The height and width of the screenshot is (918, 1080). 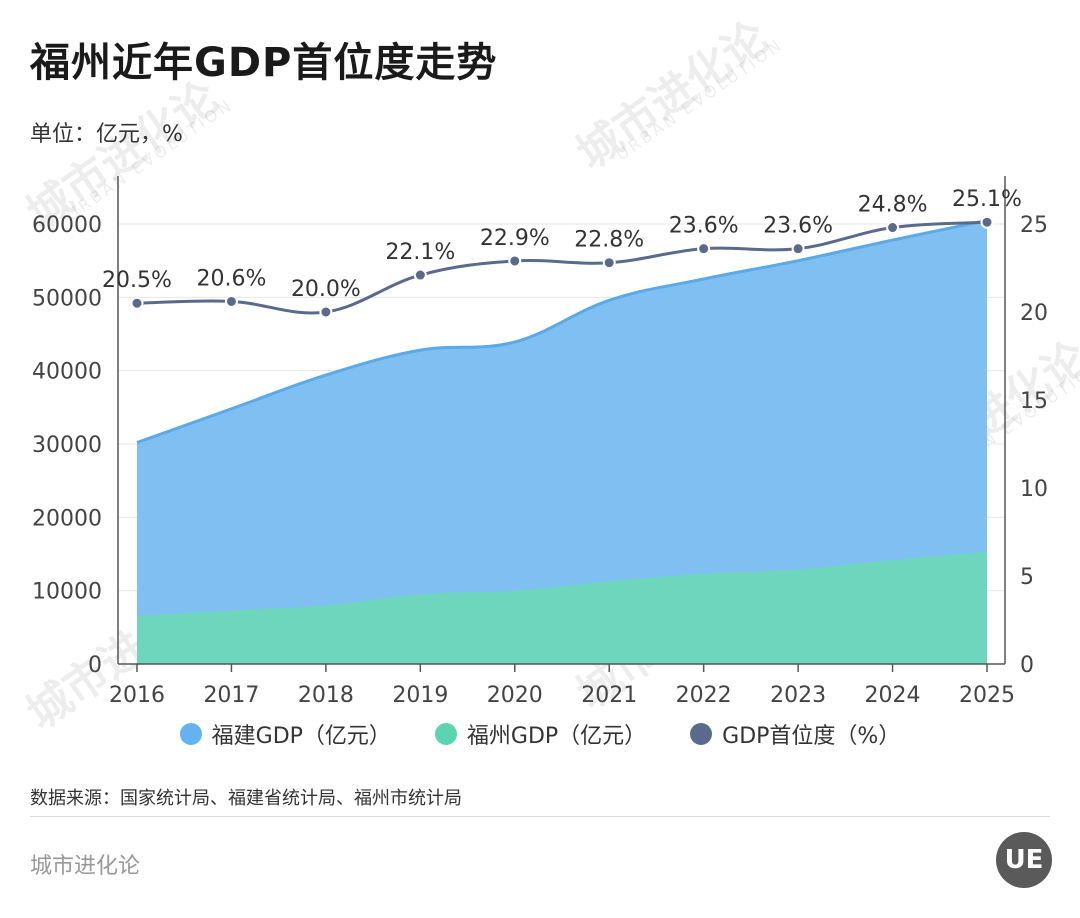 I want to click on x-tick-label: 2025, so click(x=987, y=695).